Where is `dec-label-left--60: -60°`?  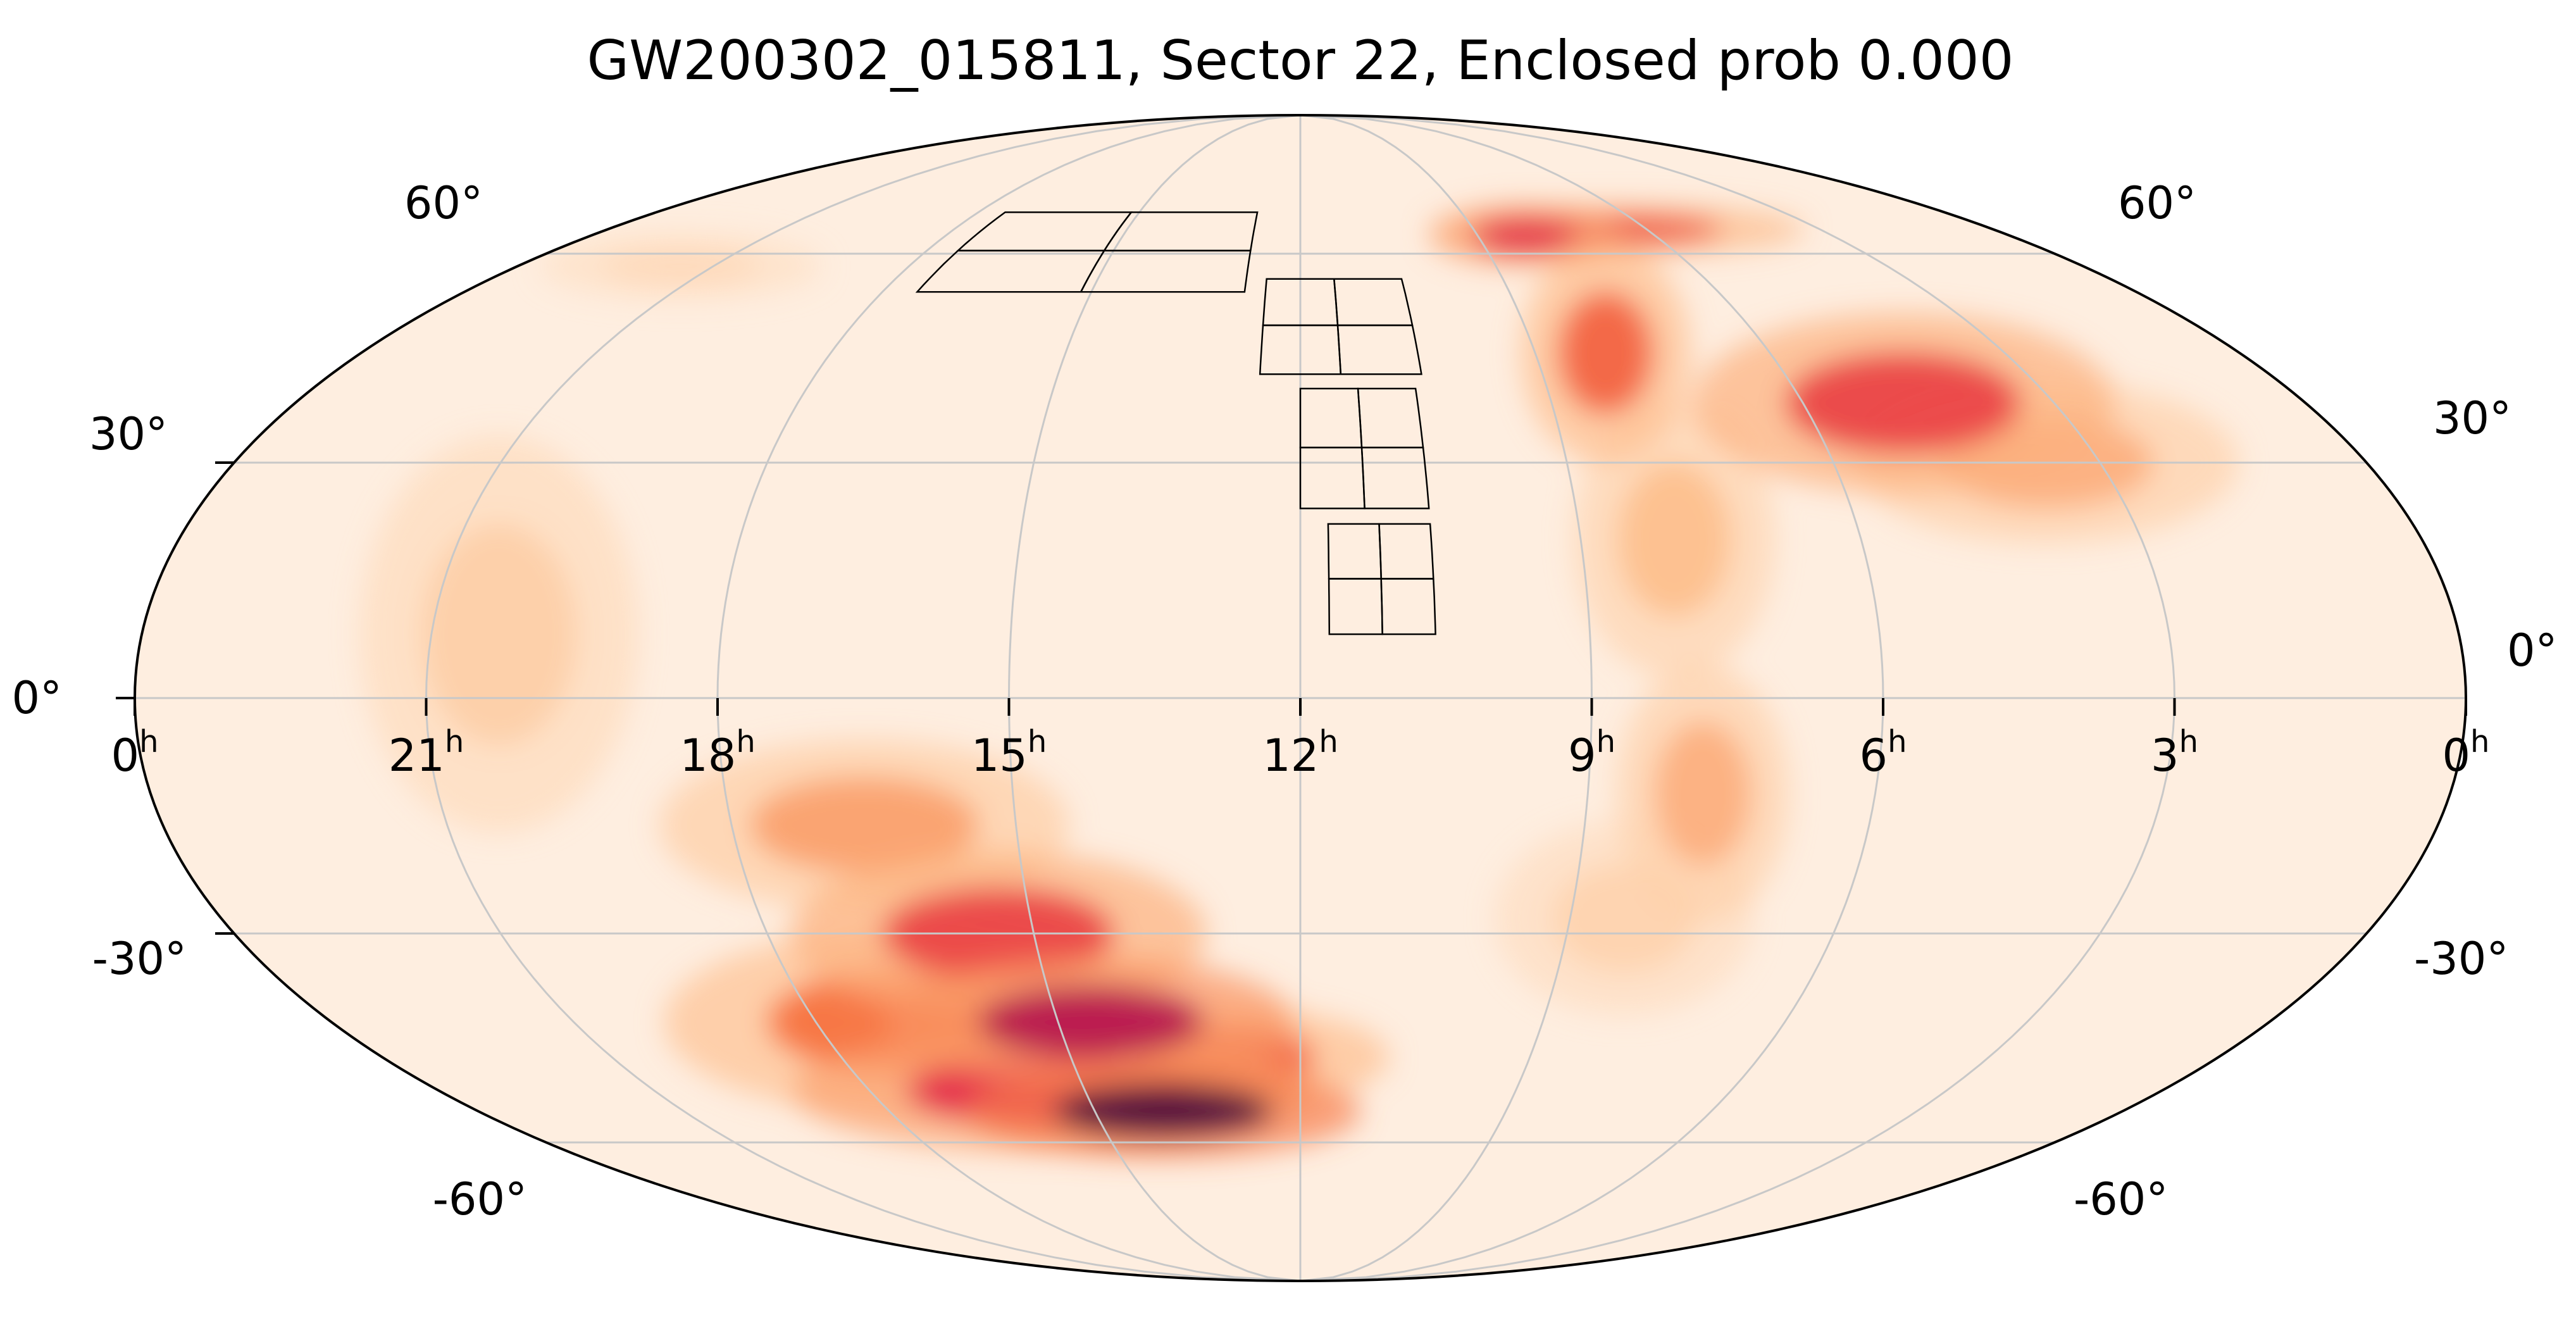
dec-label-left--60: -60° is located at coordinates (480, 1199).